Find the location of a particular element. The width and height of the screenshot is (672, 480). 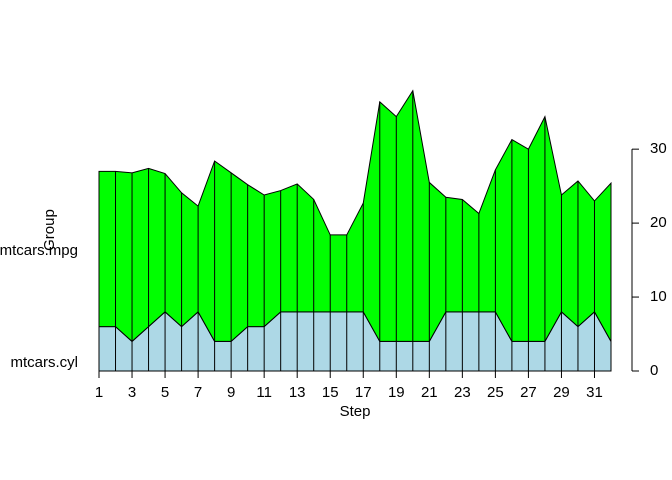

x-tick-label: 19 is located at coordinates (396, 392).